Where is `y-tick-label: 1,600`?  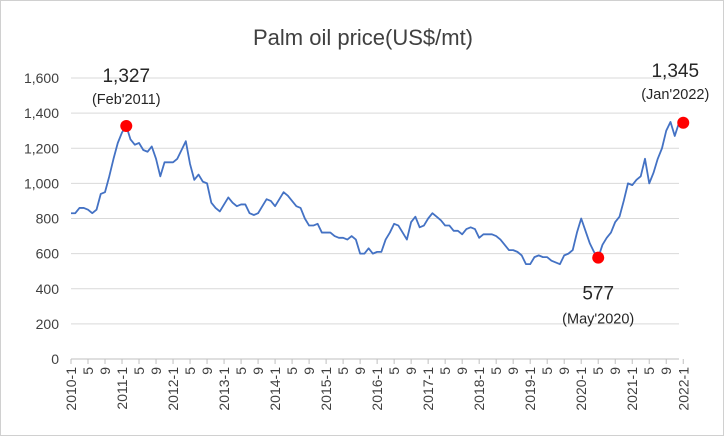 y-tick-label: 1,600 is located at coordinates (41, 78).